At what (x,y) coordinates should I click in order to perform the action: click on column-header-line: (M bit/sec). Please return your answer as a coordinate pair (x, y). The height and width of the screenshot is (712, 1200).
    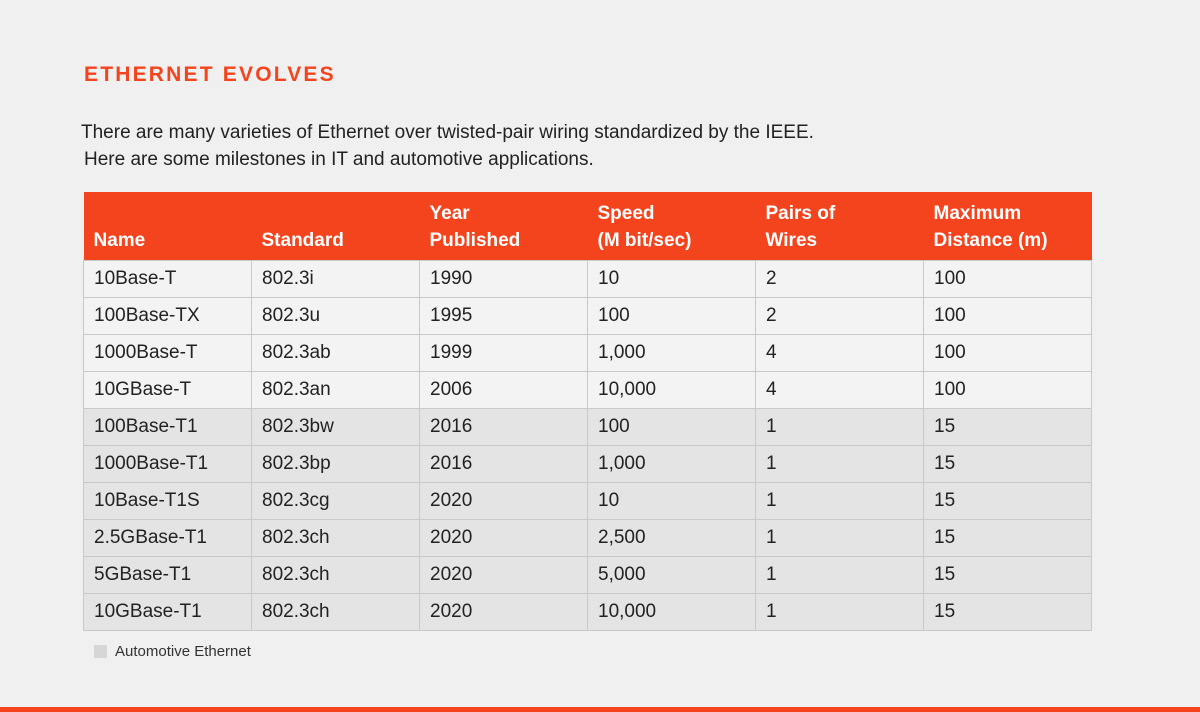
    Looking at the image, I should click on (644, 240).